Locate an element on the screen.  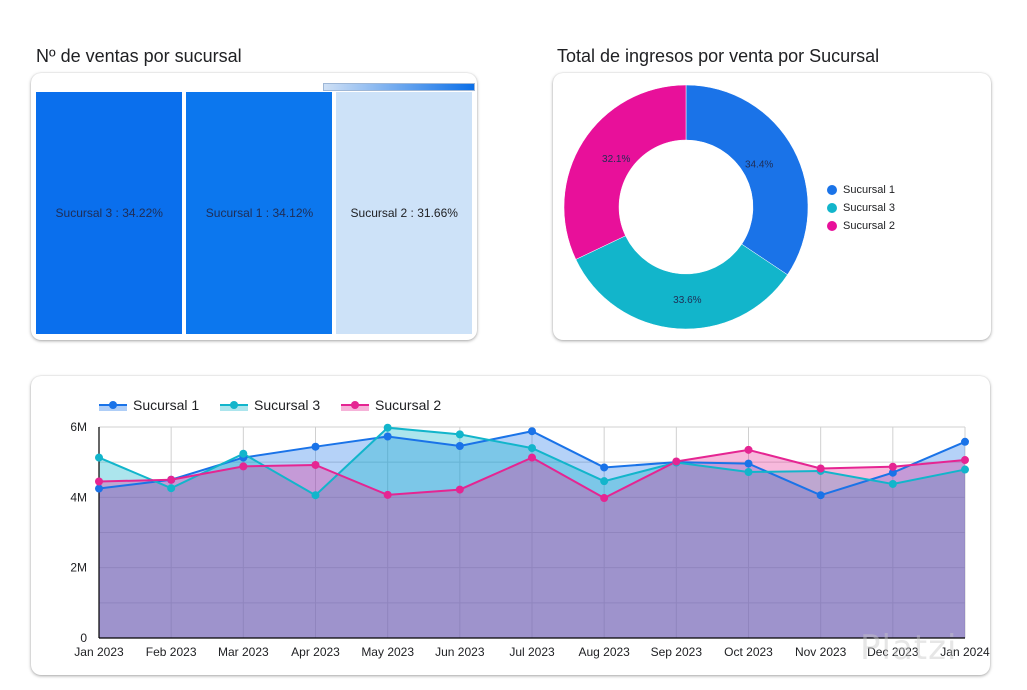
platzi-watermark: Platzi is located at coordinates (909, 648).